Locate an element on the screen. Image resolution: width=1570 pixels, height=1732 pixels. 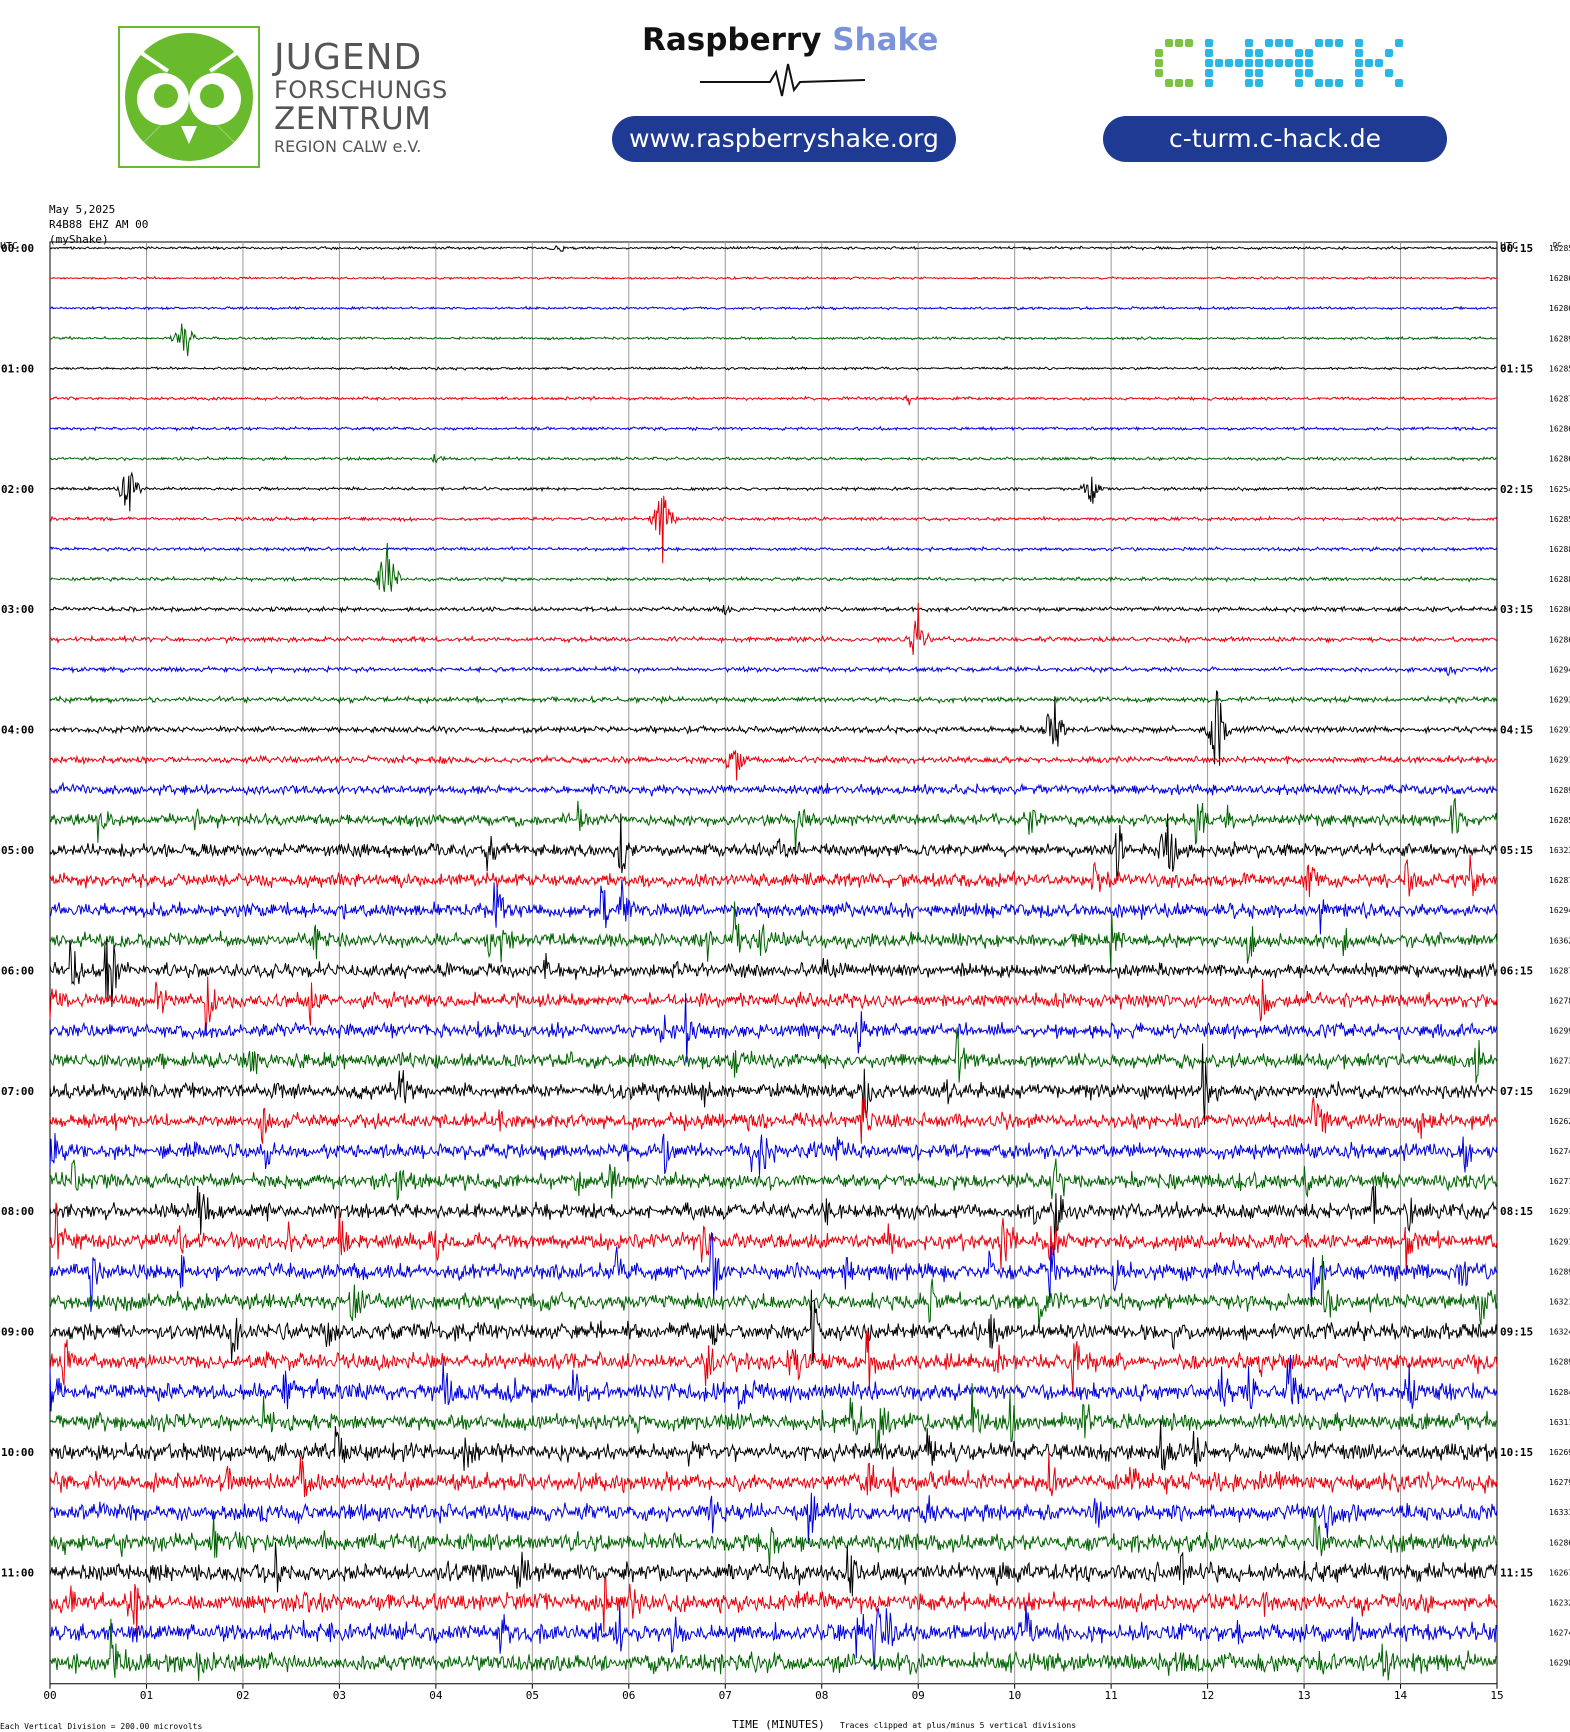
left-hour-label: 00:00 is located at coordinates (17, 248).